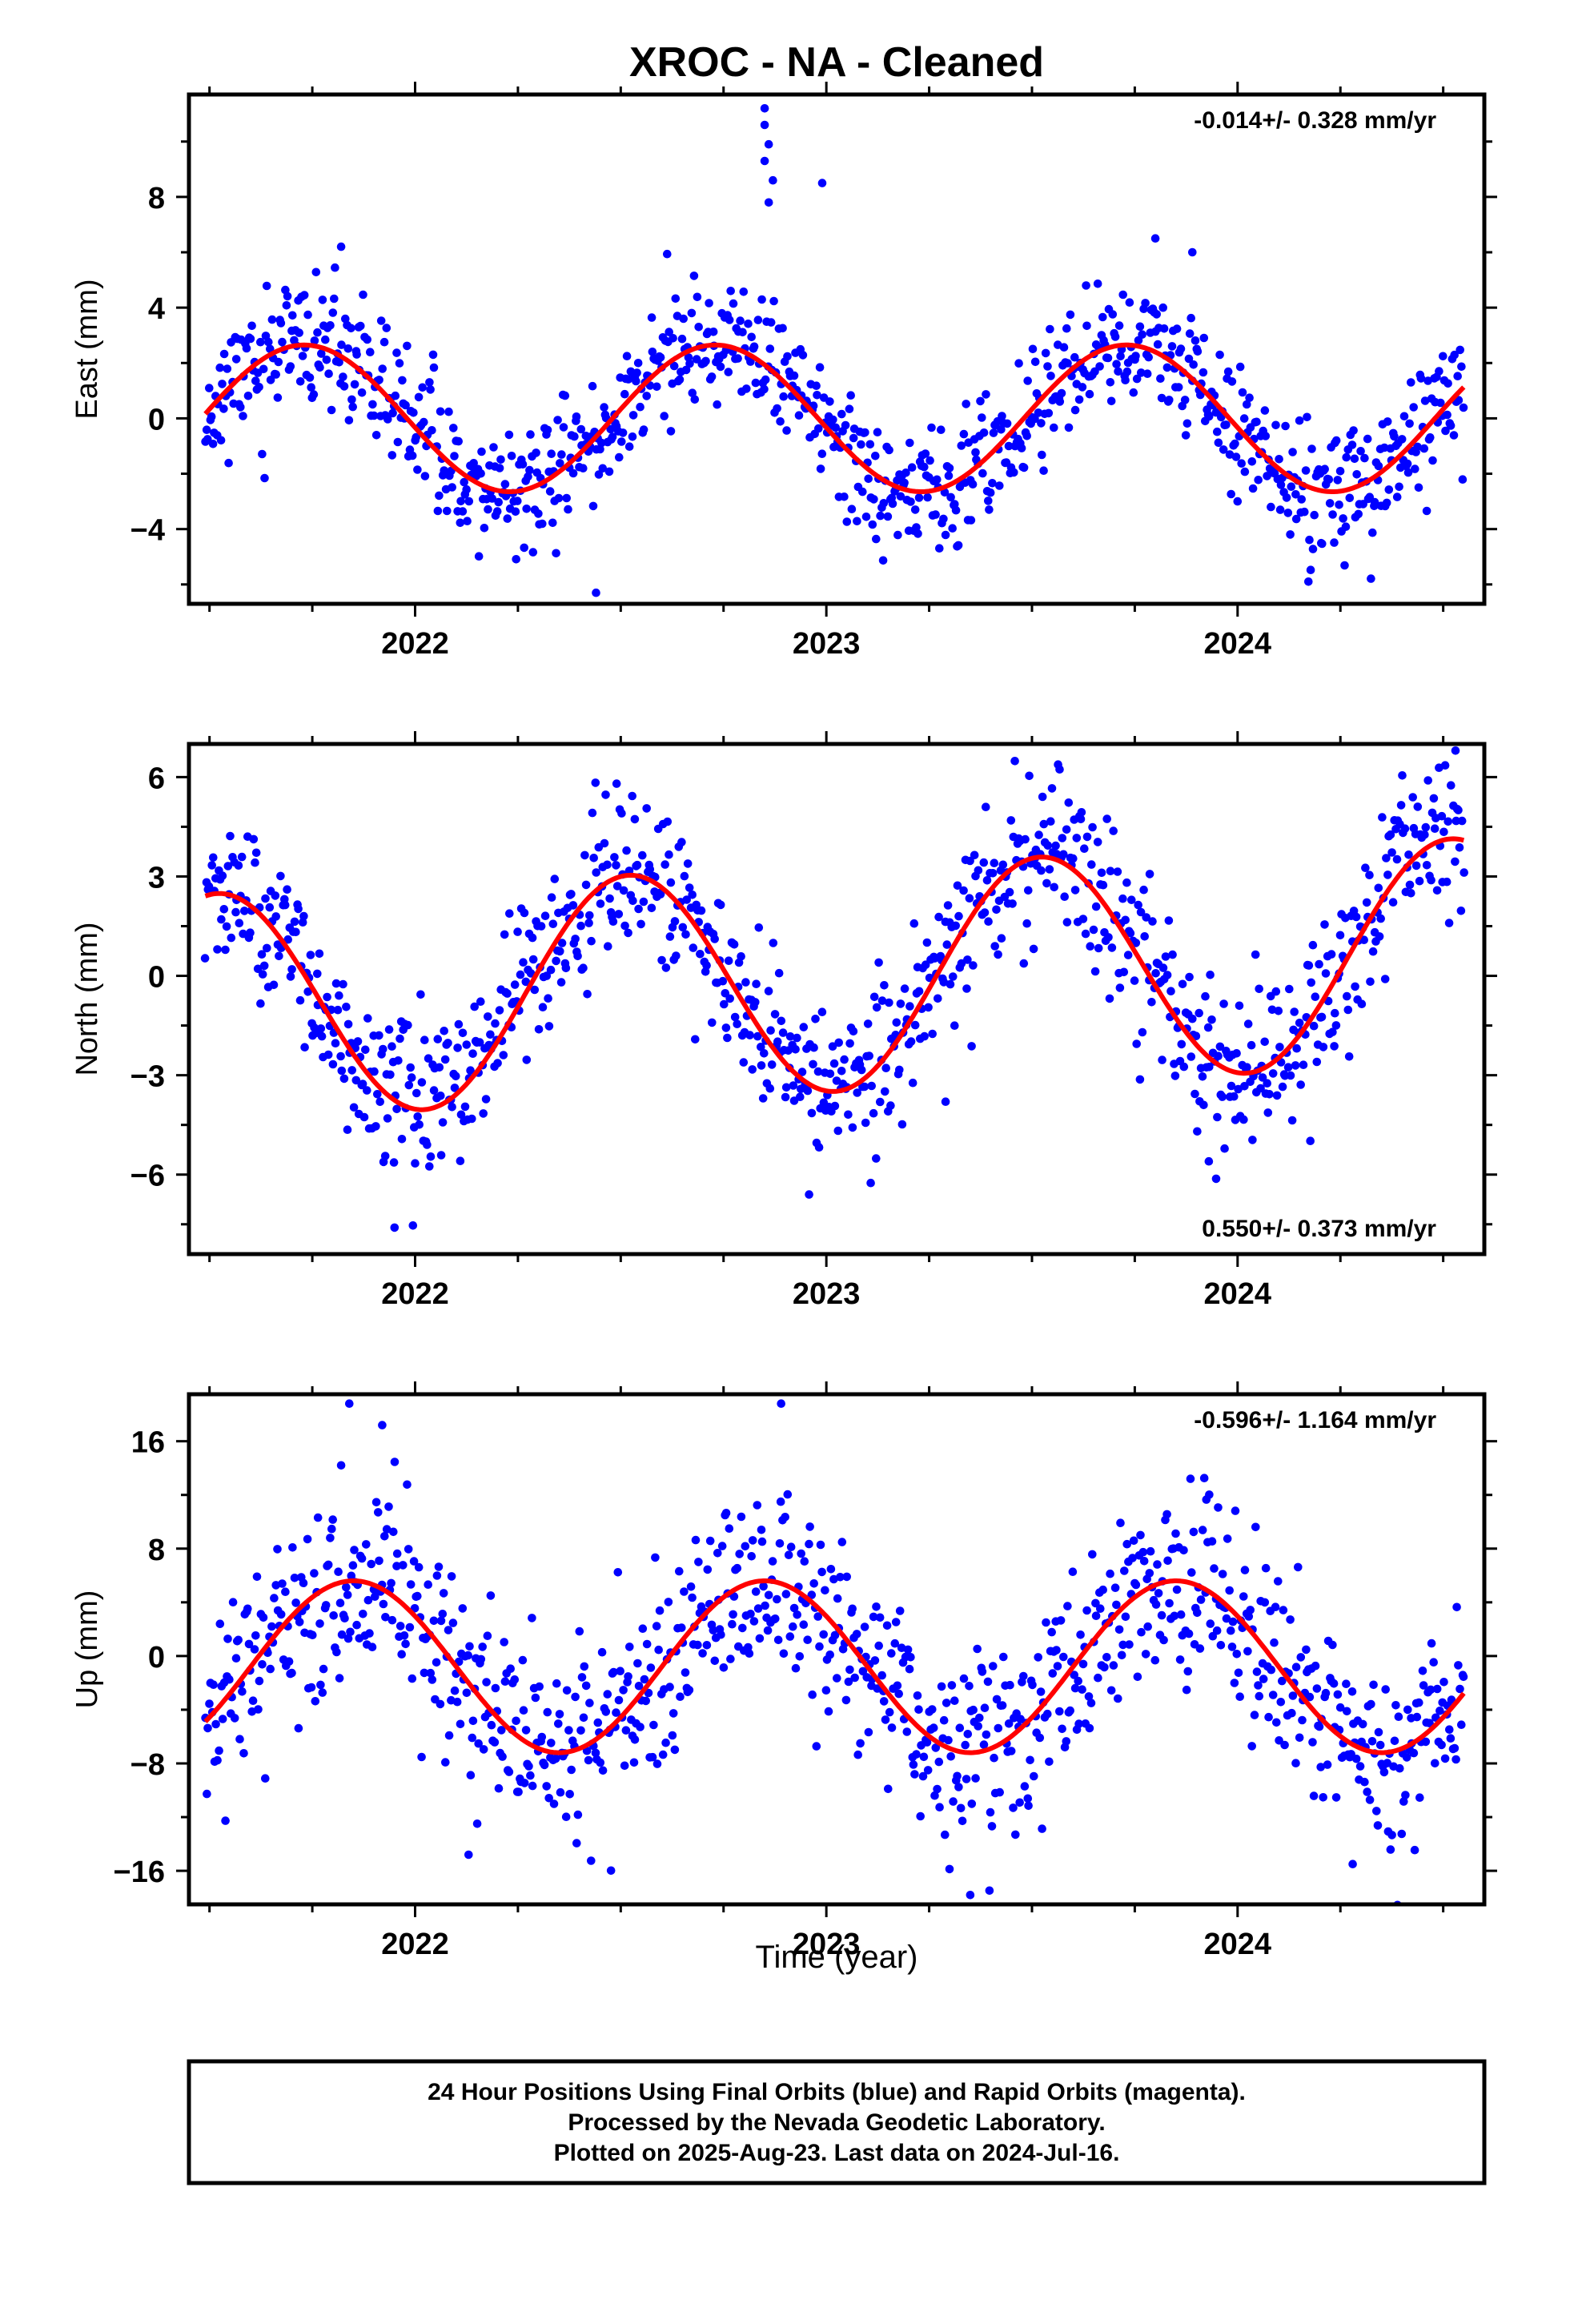  I want to click on y-tick-label: 8, so click(156, 198).